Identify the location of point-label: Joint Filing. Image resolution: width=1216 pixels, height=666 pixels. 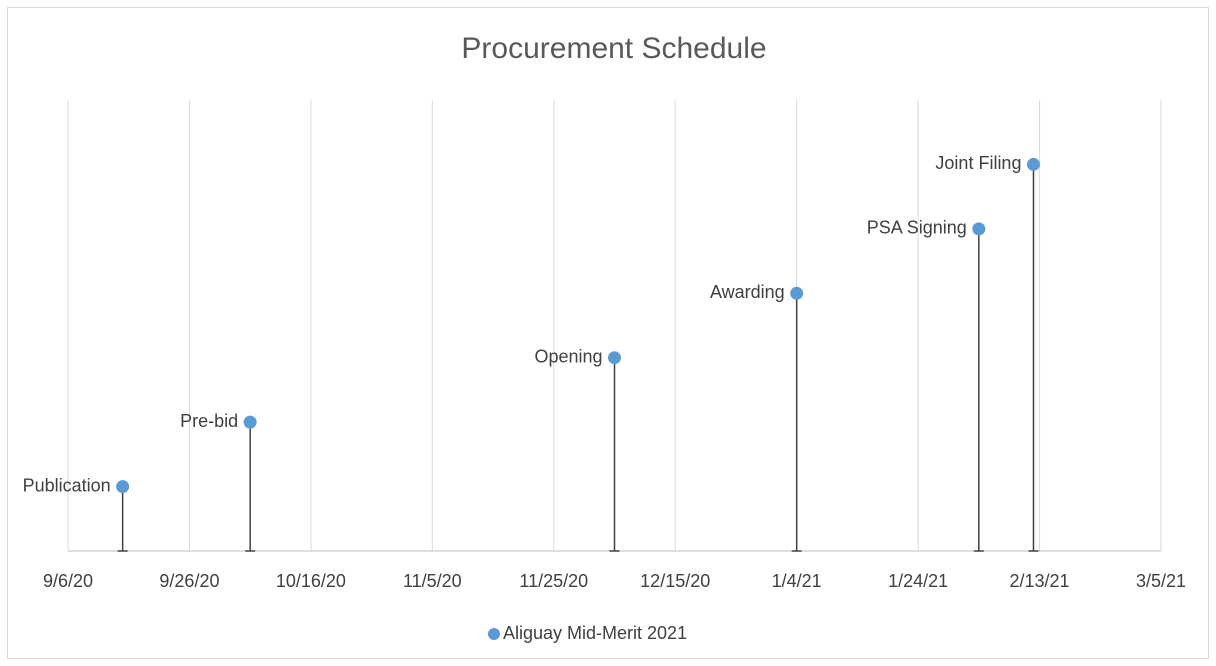
(978, 163).